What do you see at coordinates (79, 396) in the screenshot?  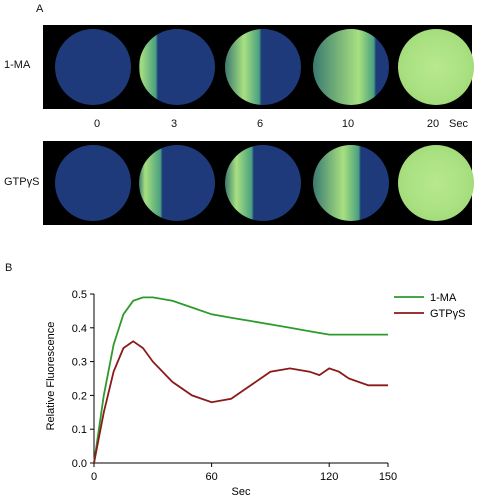 I see `y-tick-label: 0.2` at bounding box center [79, 396].